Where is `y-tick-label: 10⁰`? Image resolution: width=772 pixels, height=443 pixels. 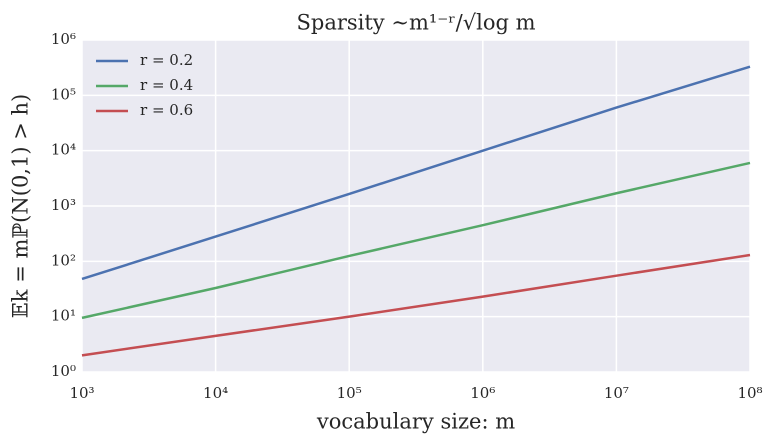
y-tick-label: 10⁰ is located at coordinates (63, 371).